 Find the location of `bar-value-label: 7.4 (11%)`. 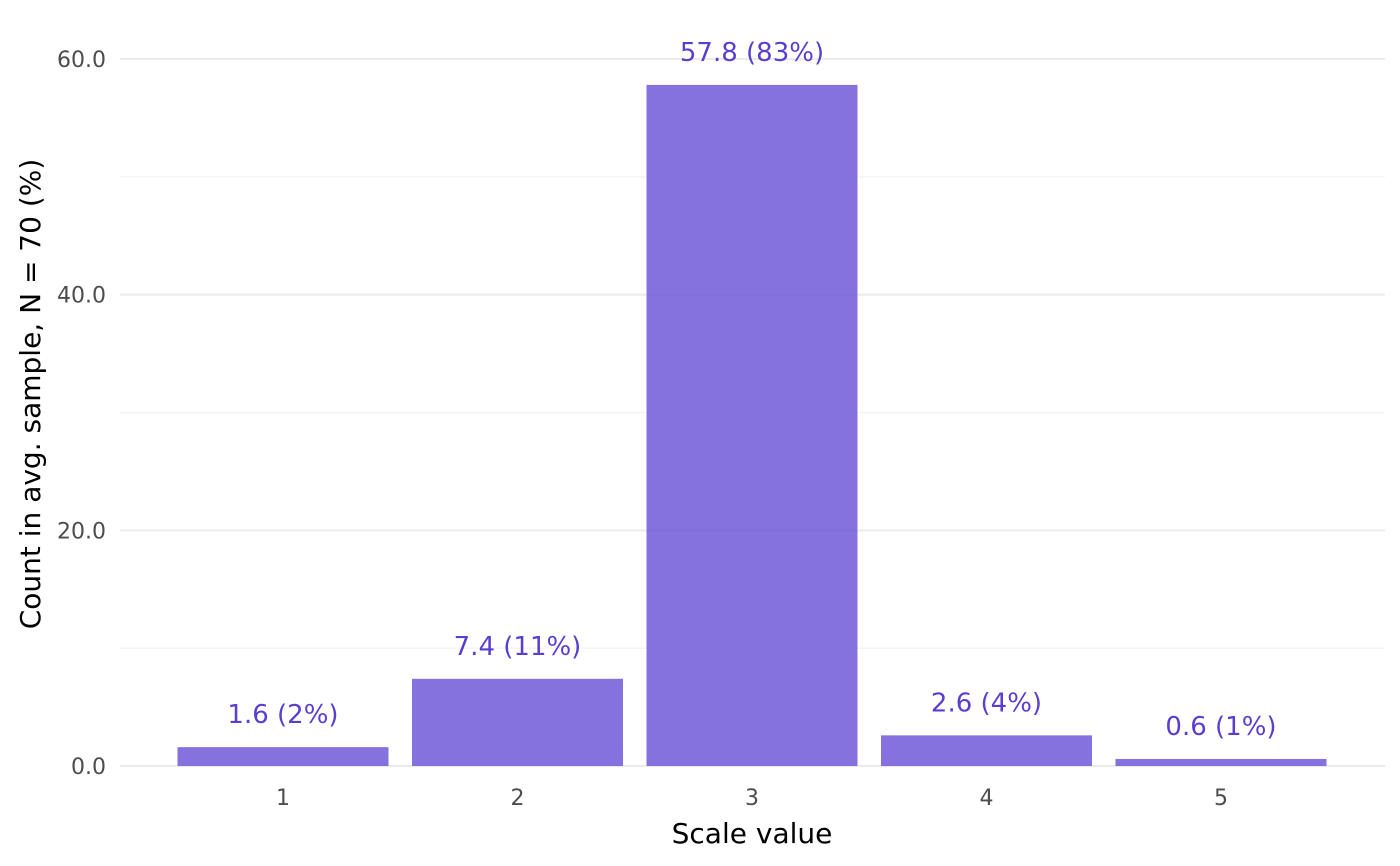

bar-value-label: 7.4 (11%) is located at coordinates (518, 647).